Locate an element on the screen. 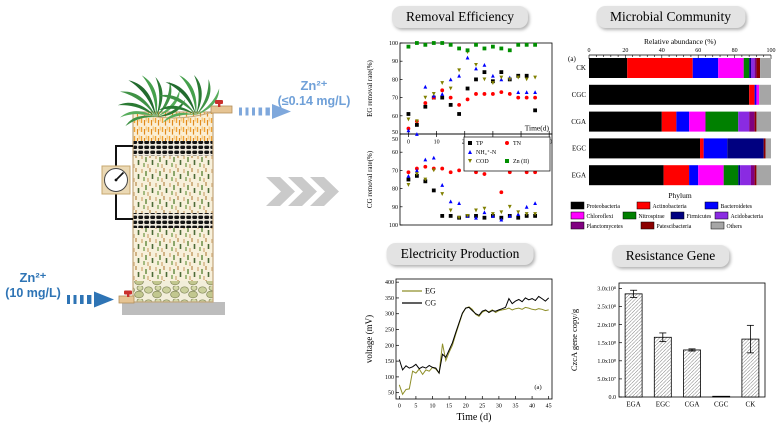 Image resolution: width=776 pixels, height=436 pixels. svg-text: 20 is located at coordinates (466, 407).